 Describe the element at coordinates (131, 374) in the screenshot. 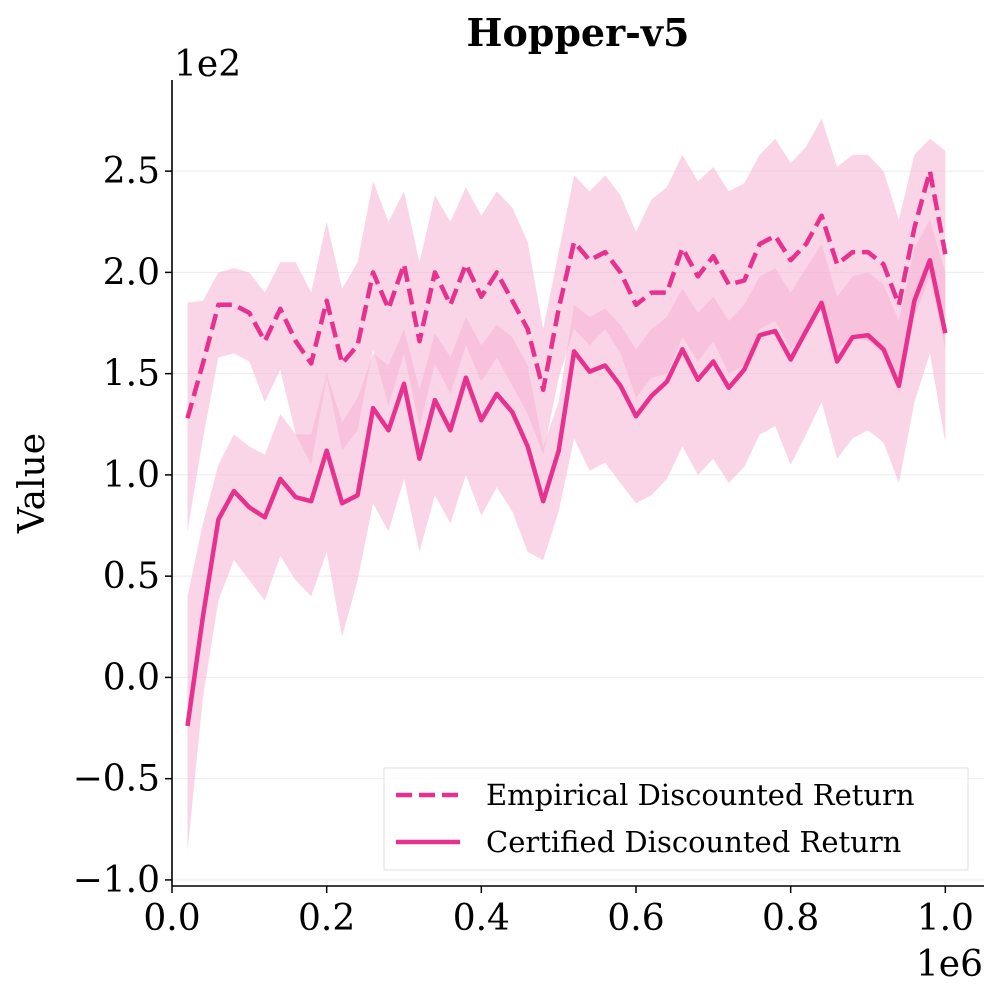

I see `y-tick-label-5: 1.5` at that location.